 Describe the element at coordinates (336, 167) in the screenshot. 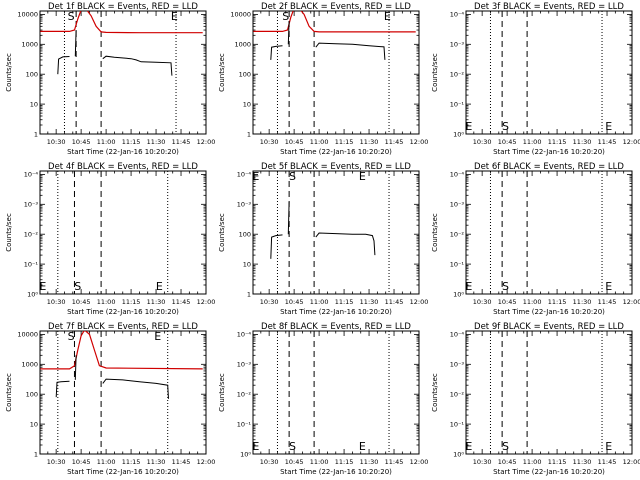

I see `chart-title: Det 5f BLACK = Events, RED = LLD` at that location.